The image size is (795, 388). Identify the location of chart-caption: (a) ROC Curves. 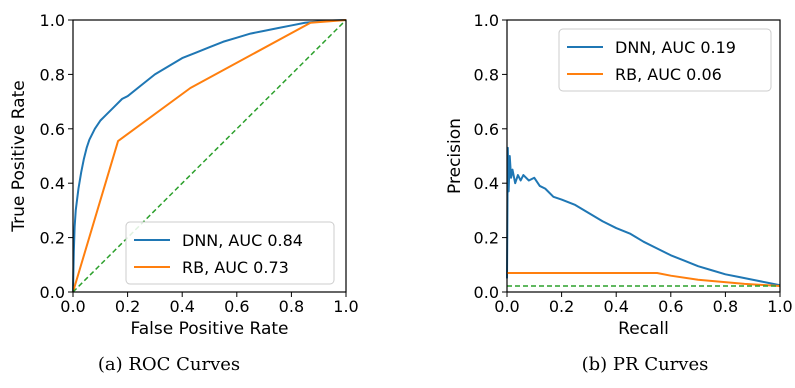
(169, 364).